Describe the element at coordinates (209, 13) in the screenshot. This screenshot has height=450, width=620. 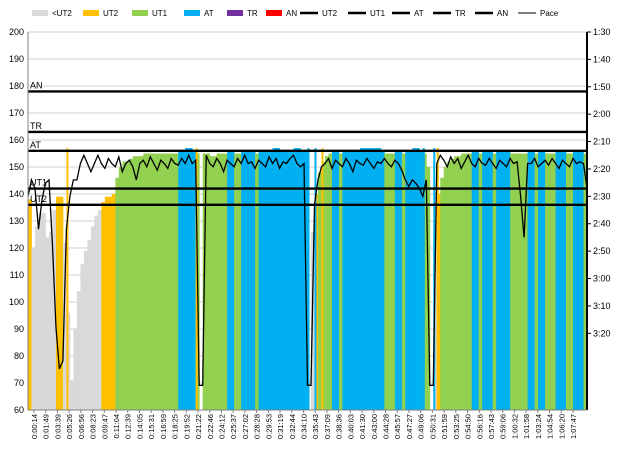
I see `legend-label-3: AT` at that location.